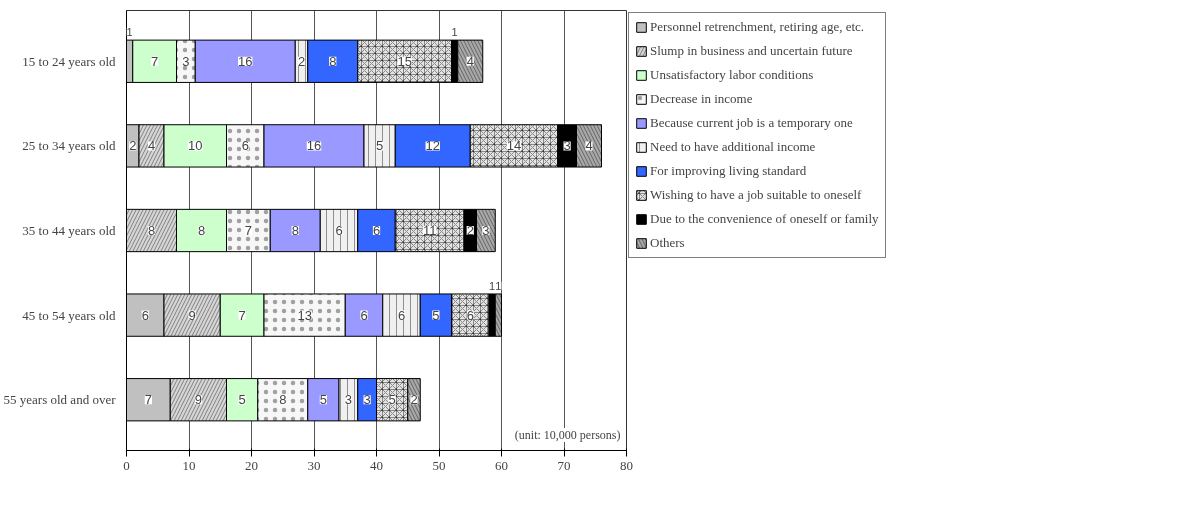 The image size is (1185, 527). What do you see at coordinates (432, 146) in the screenshot?
I see `data-label: 12` at bounding box center [432, 146].